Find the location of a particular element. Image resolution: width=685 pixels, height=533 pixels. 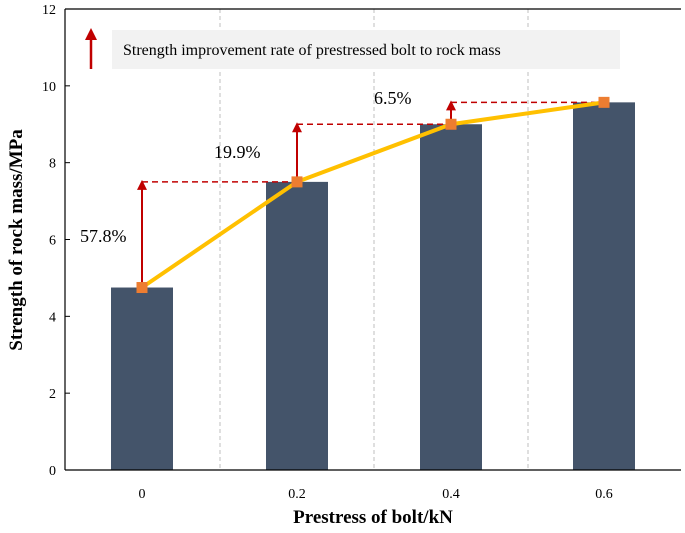

y-axis-title: Strength of rock mass/MPa is located at coordinates (16, 240).